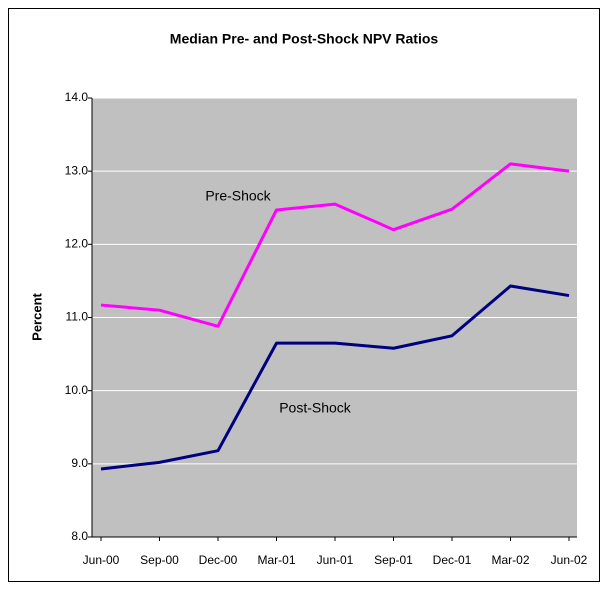  What do you see at coordinates (510, 560) in the screenshot?
I see `x-tick-label: Mar-02` at bounding box center [510, 560].